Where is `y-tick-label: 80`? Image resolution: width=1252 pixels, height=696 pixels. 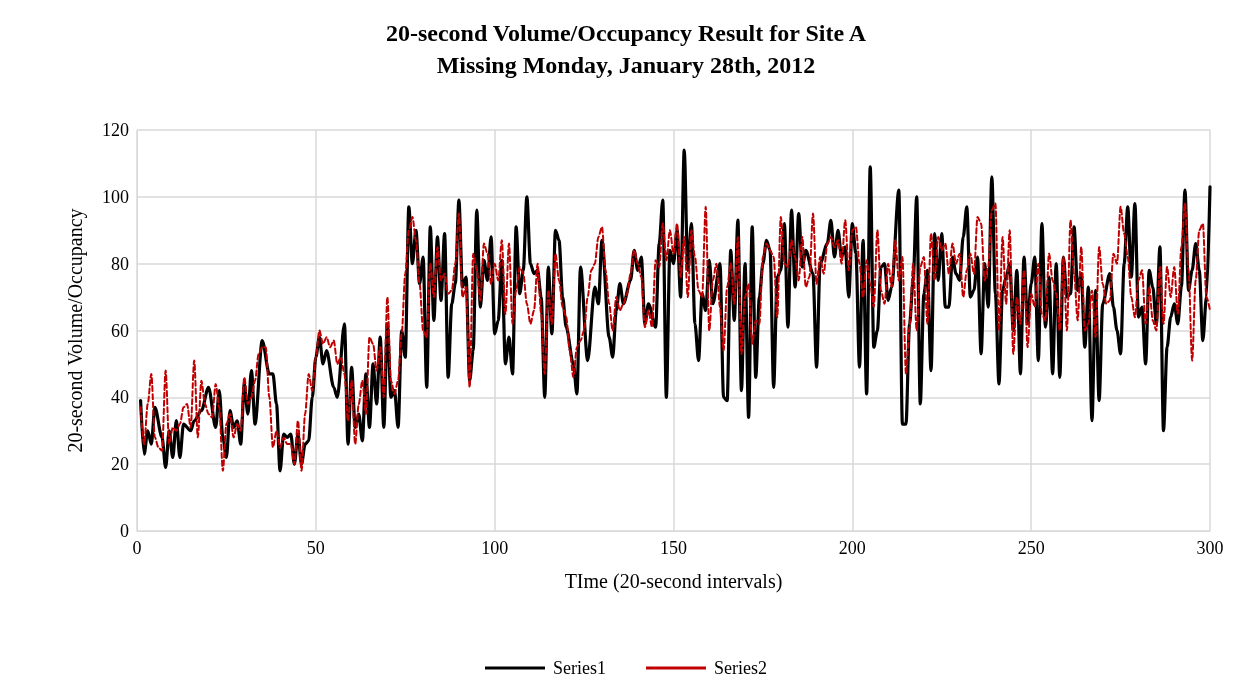
y-tick-label: 80 is located at coordinates (120, 263).